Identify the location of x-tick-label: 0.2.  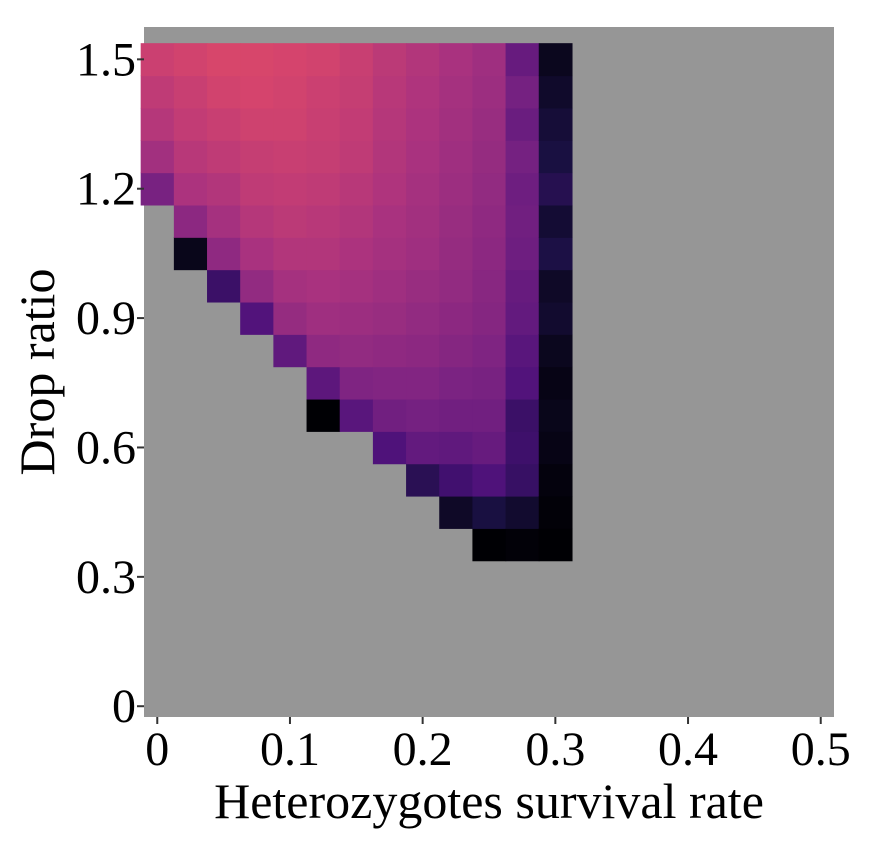
(423, 749).